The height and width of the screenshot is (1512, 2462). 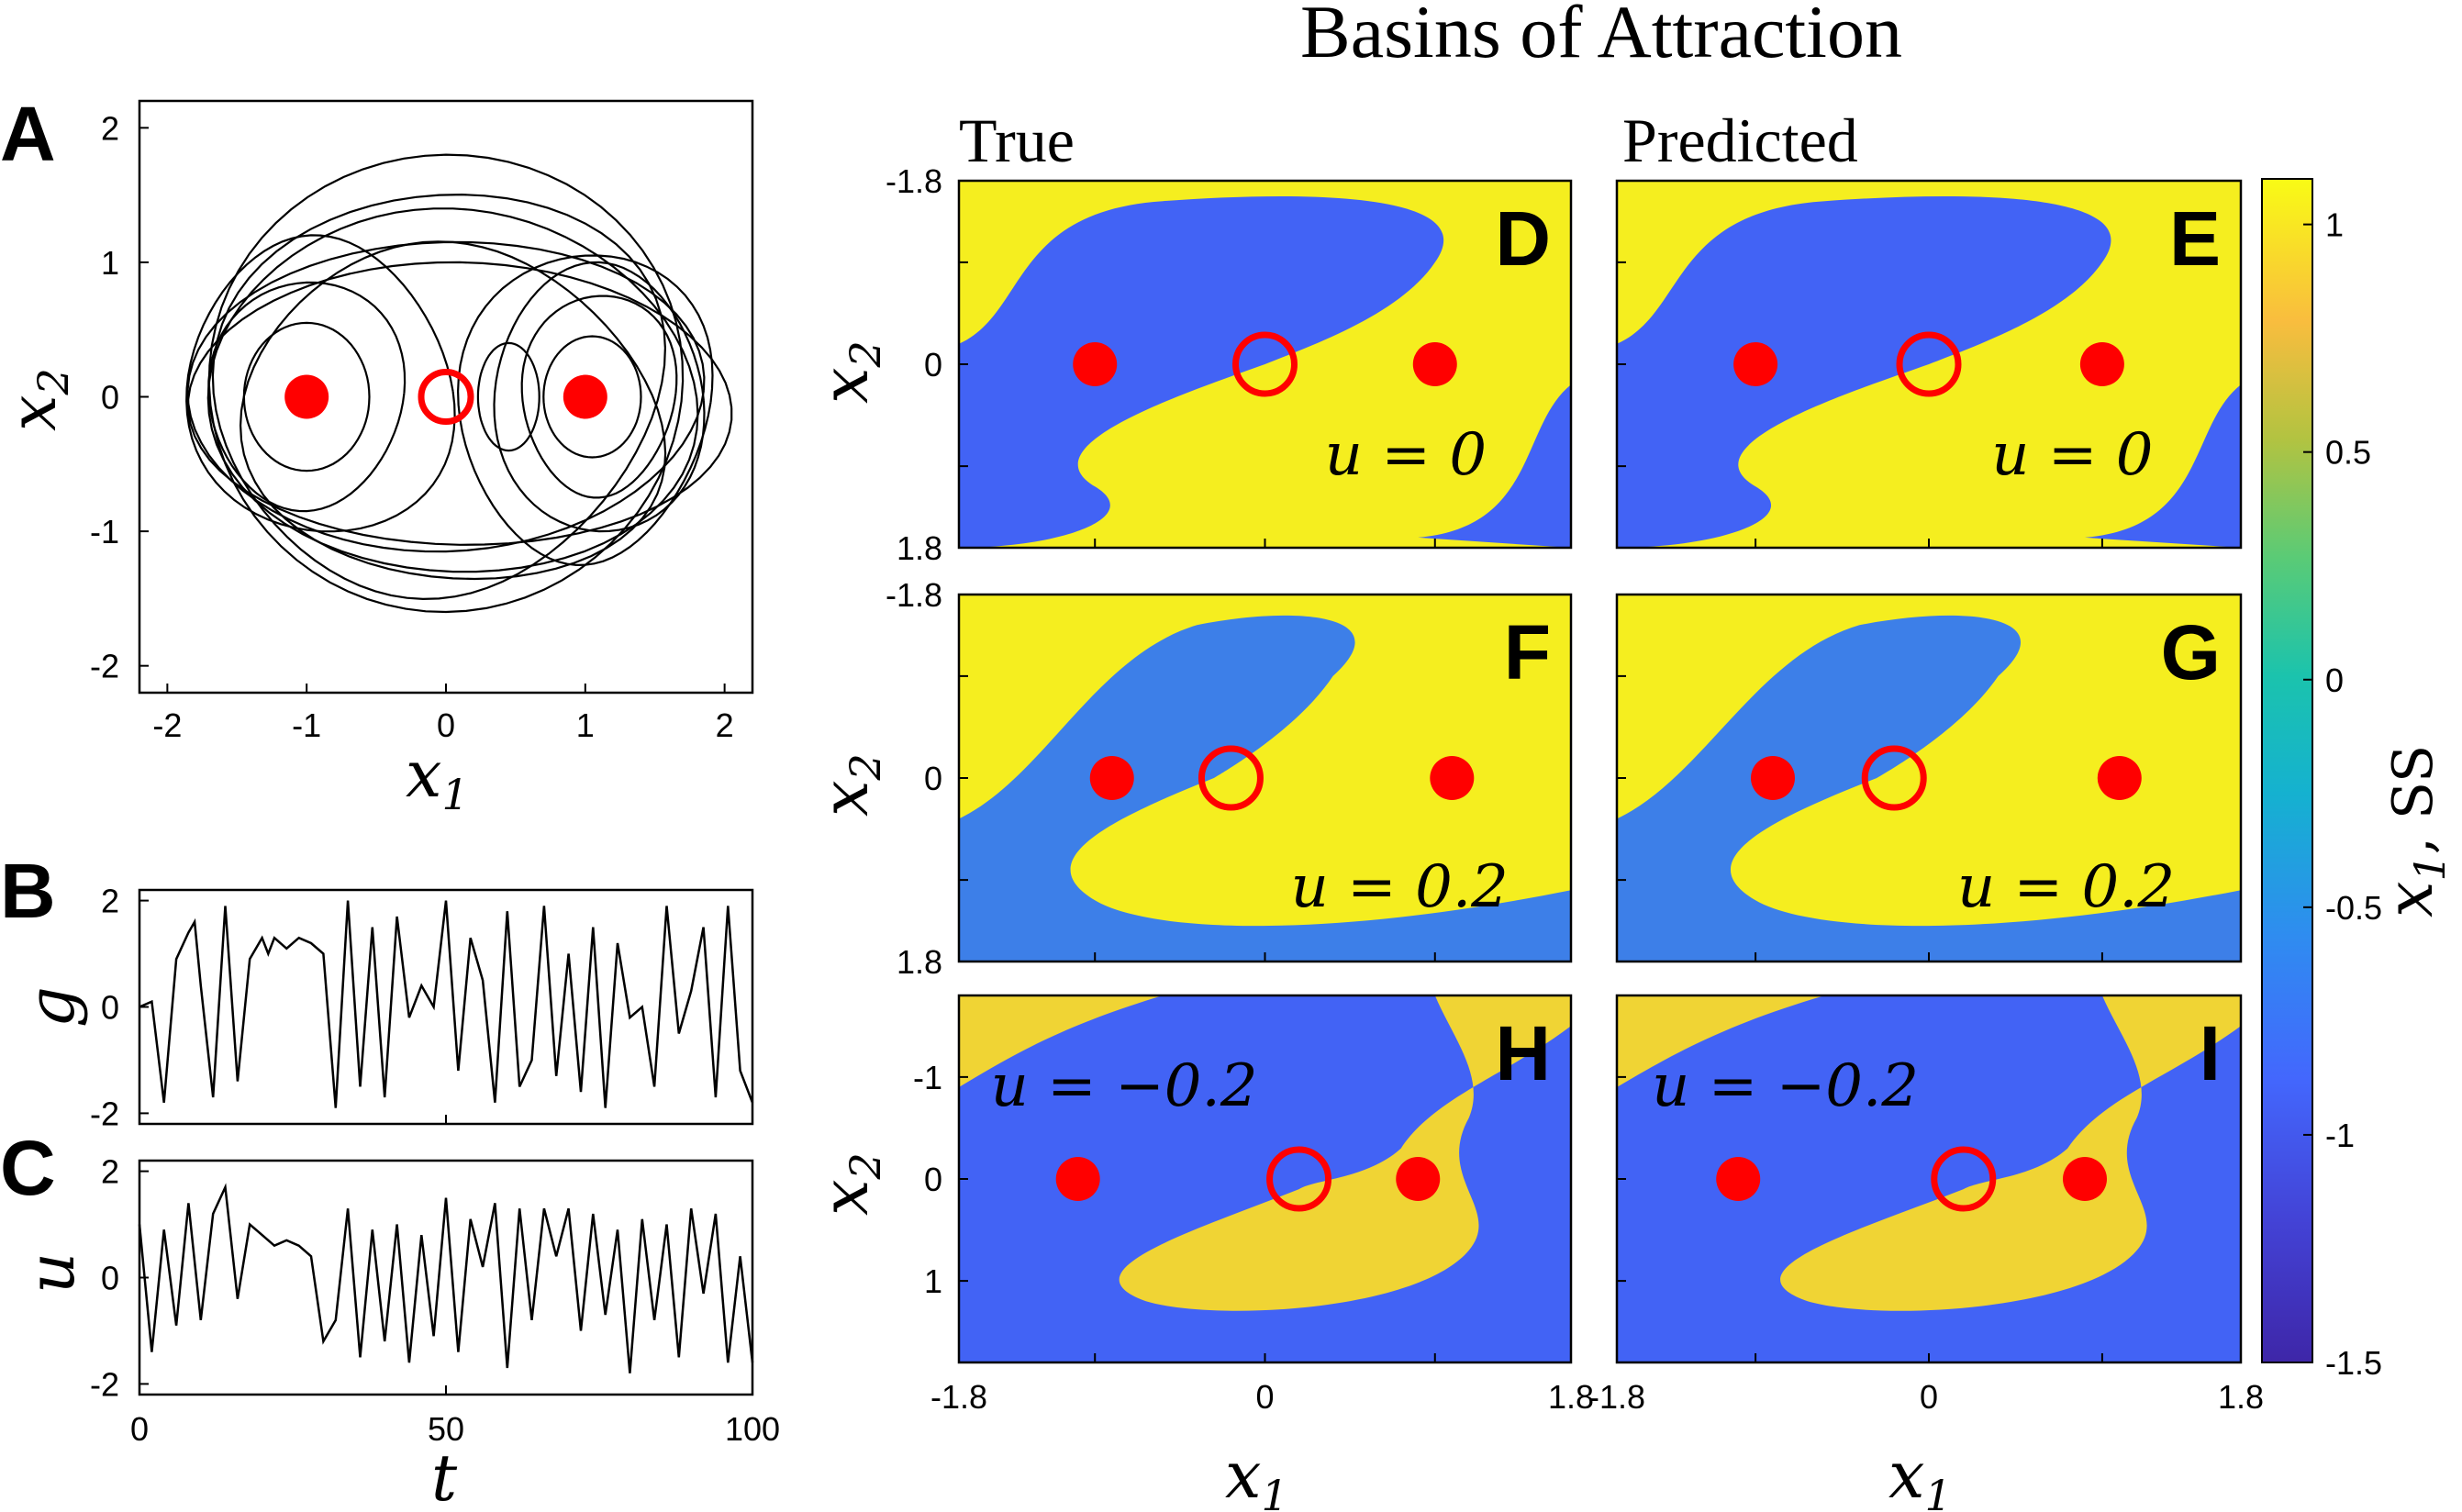 I want to click on x-tick-label: -1, so click(x=306, y=725).